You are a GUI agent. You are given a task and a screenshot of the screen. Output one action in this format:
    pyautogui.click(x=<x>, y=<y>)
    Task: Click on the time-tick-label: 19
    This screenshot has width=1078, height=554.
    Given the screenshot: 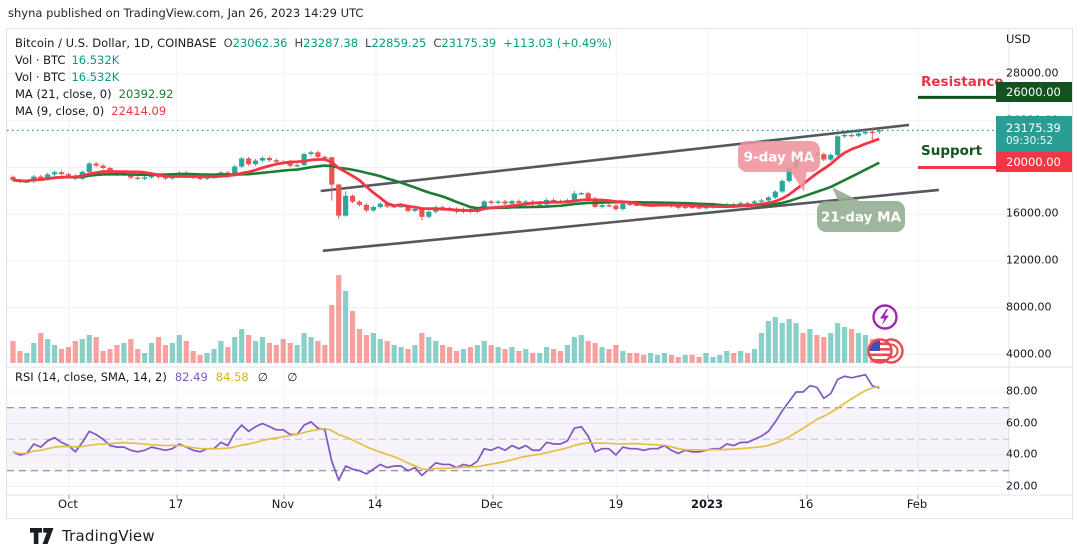 What is the action you would take?
    pyautogui.click(x=616, y=504)
    